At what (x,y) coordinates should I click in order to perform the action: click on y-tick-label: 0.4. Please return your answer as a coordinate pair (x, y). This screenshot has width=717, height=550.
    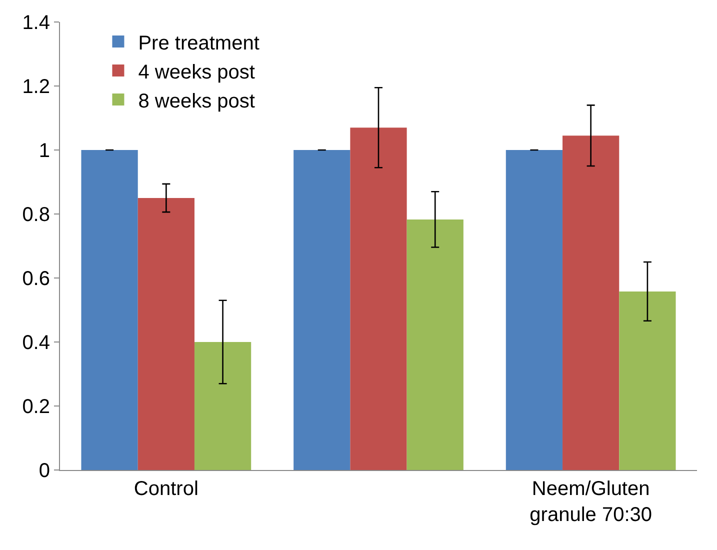
    Looking at the image, I should click on (36, 343).